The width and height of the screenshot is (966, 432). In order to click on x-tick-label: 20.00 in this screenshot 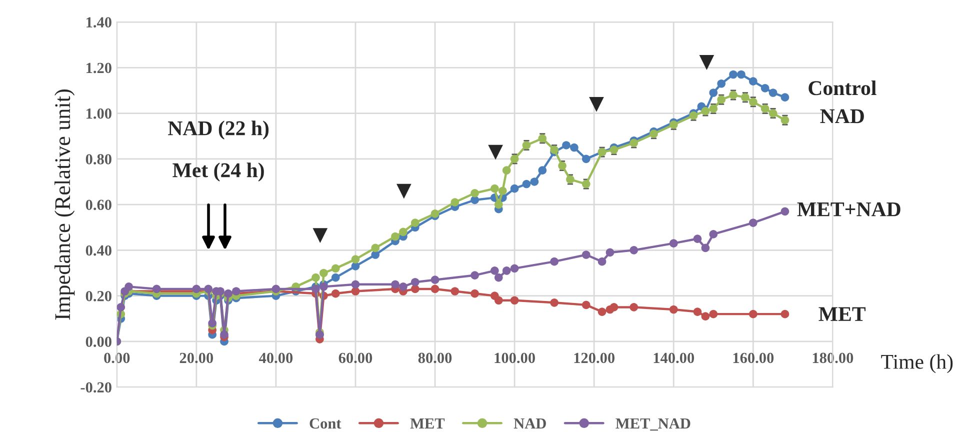, I will do `click(197, 358)`.